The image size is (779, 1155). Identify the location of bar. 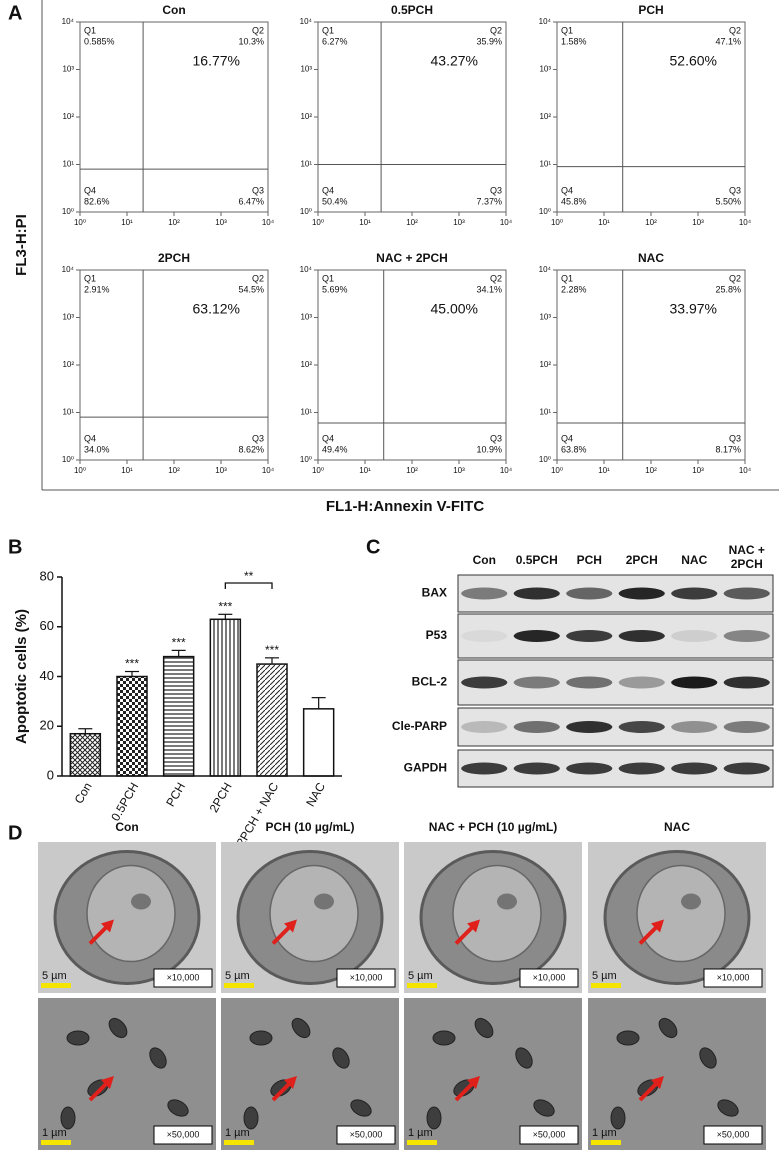
(225, 697).